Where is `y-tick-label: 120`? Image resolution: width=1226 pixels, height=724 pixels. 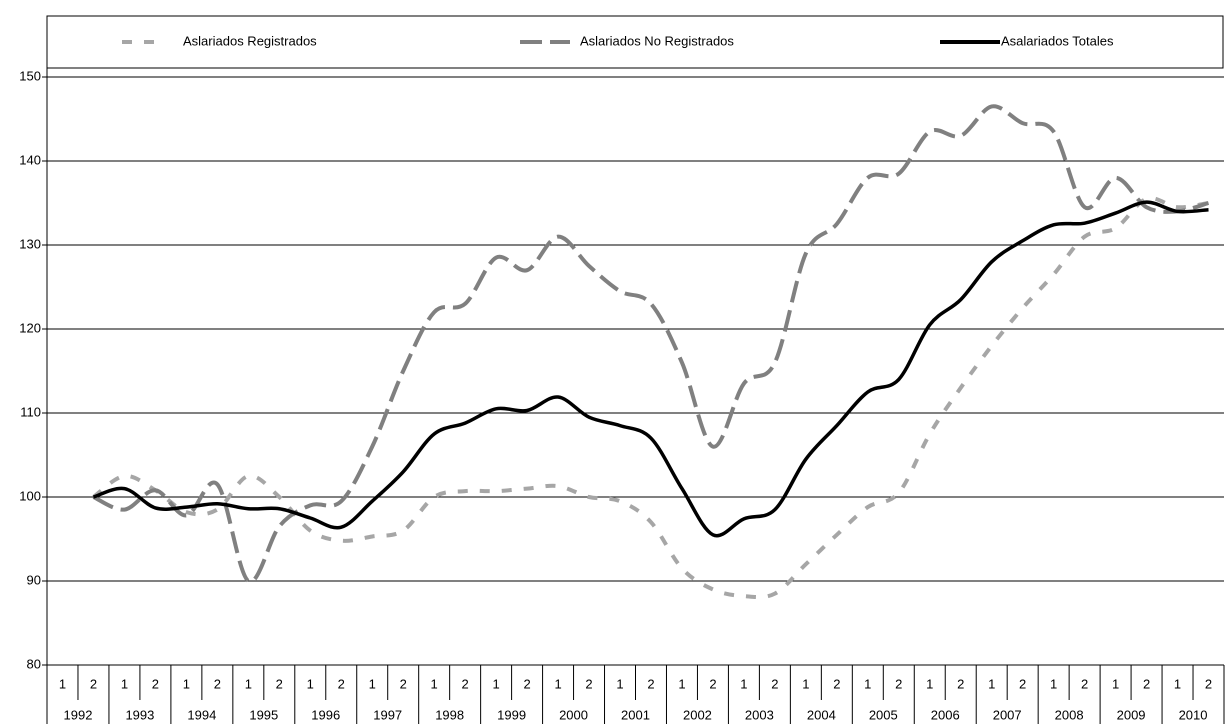
y-tick-label: 120 is located at coordinates (30, 327).